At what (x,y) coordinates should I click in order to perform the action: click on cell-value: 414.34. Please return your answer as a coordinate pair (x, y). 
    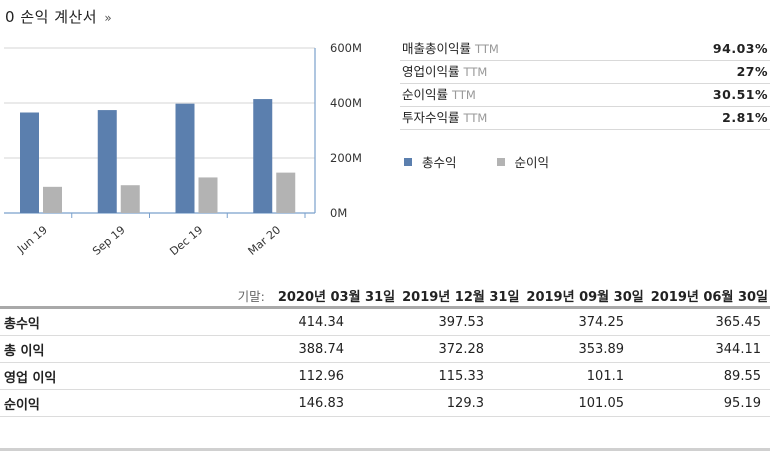
    Looking at the image, I should click on (321, 322).